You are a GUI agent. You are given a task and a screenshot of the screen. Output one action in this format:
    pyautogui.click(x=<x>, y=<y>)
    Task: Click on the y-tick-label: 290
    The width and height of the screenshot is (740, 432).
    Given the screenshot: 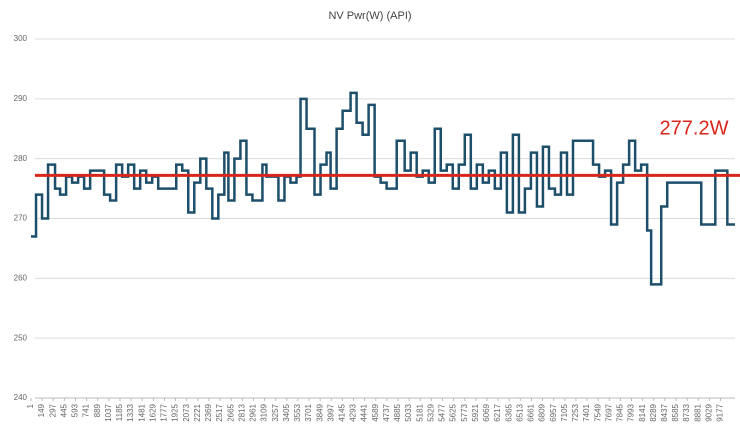 What is the action you would take?
    pyautogui.click(x=21, y=98)
    